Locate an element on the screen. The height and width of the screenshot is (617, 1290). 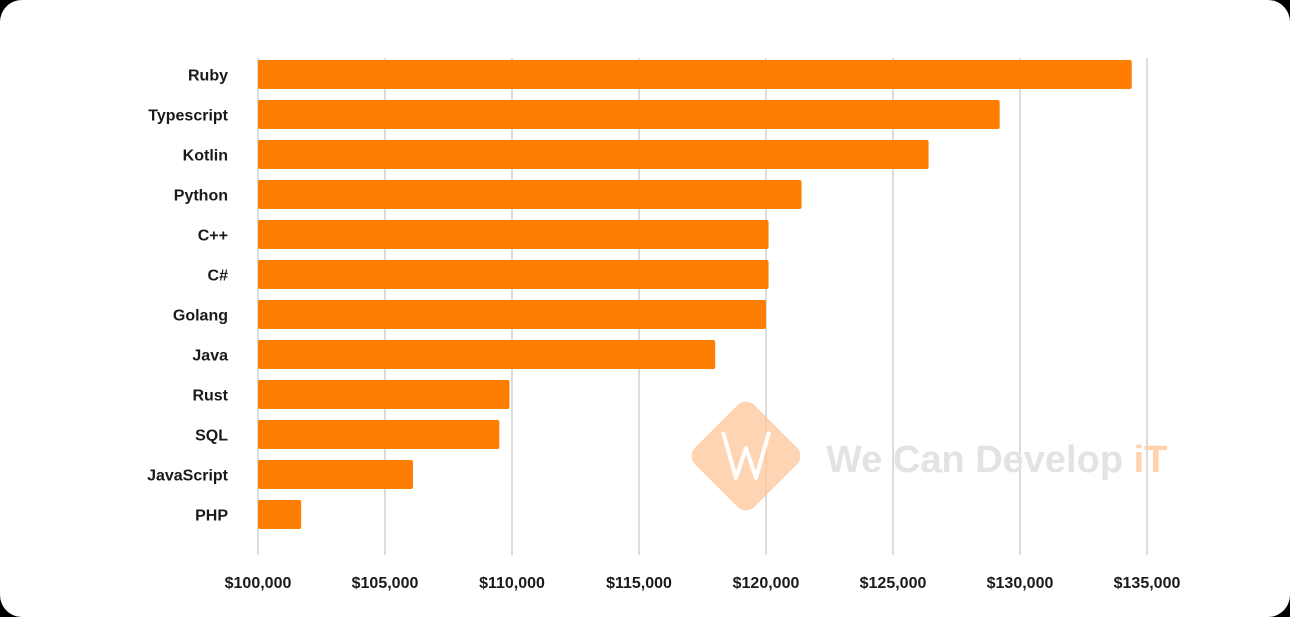
x-tick-label: $110,000 is located at coordinates (512, 583).